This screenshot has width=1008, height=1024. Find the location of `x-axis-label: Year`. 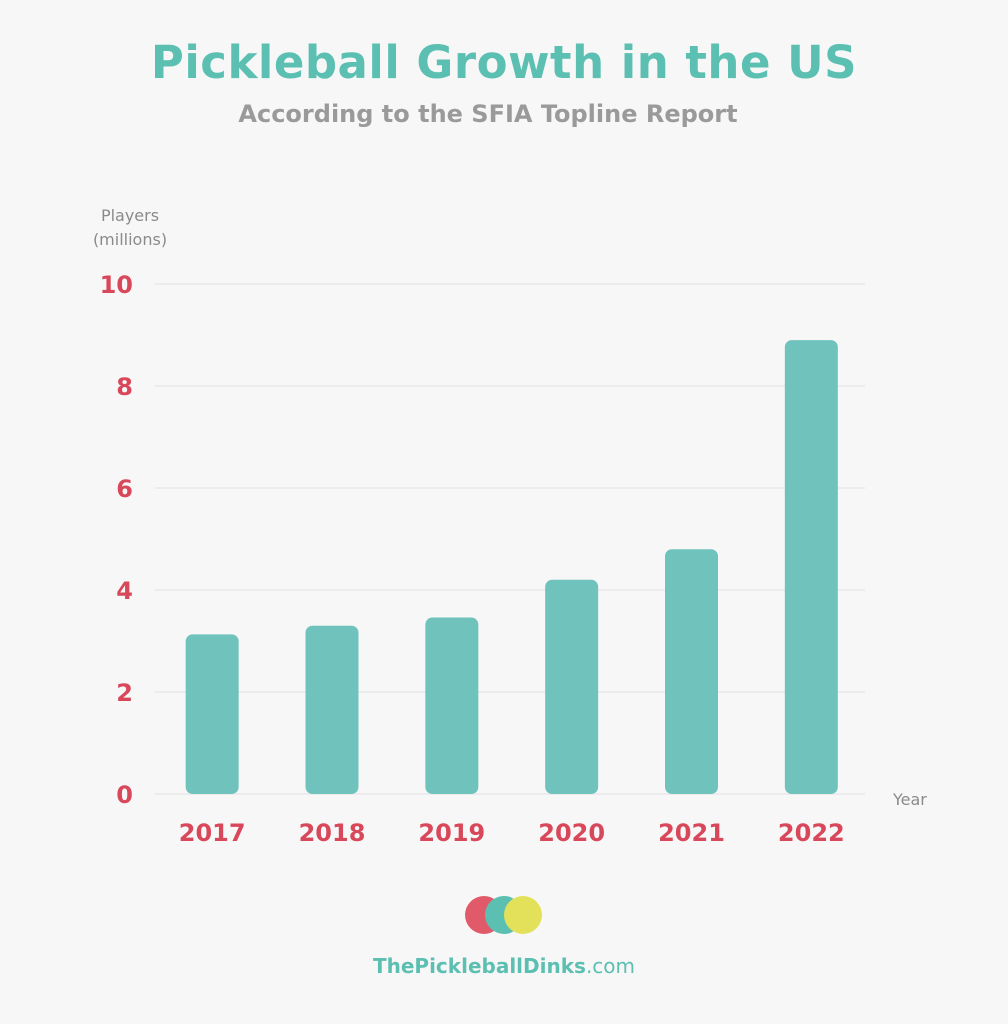

x-axis-label: Year is located at coordinates (910, 799).